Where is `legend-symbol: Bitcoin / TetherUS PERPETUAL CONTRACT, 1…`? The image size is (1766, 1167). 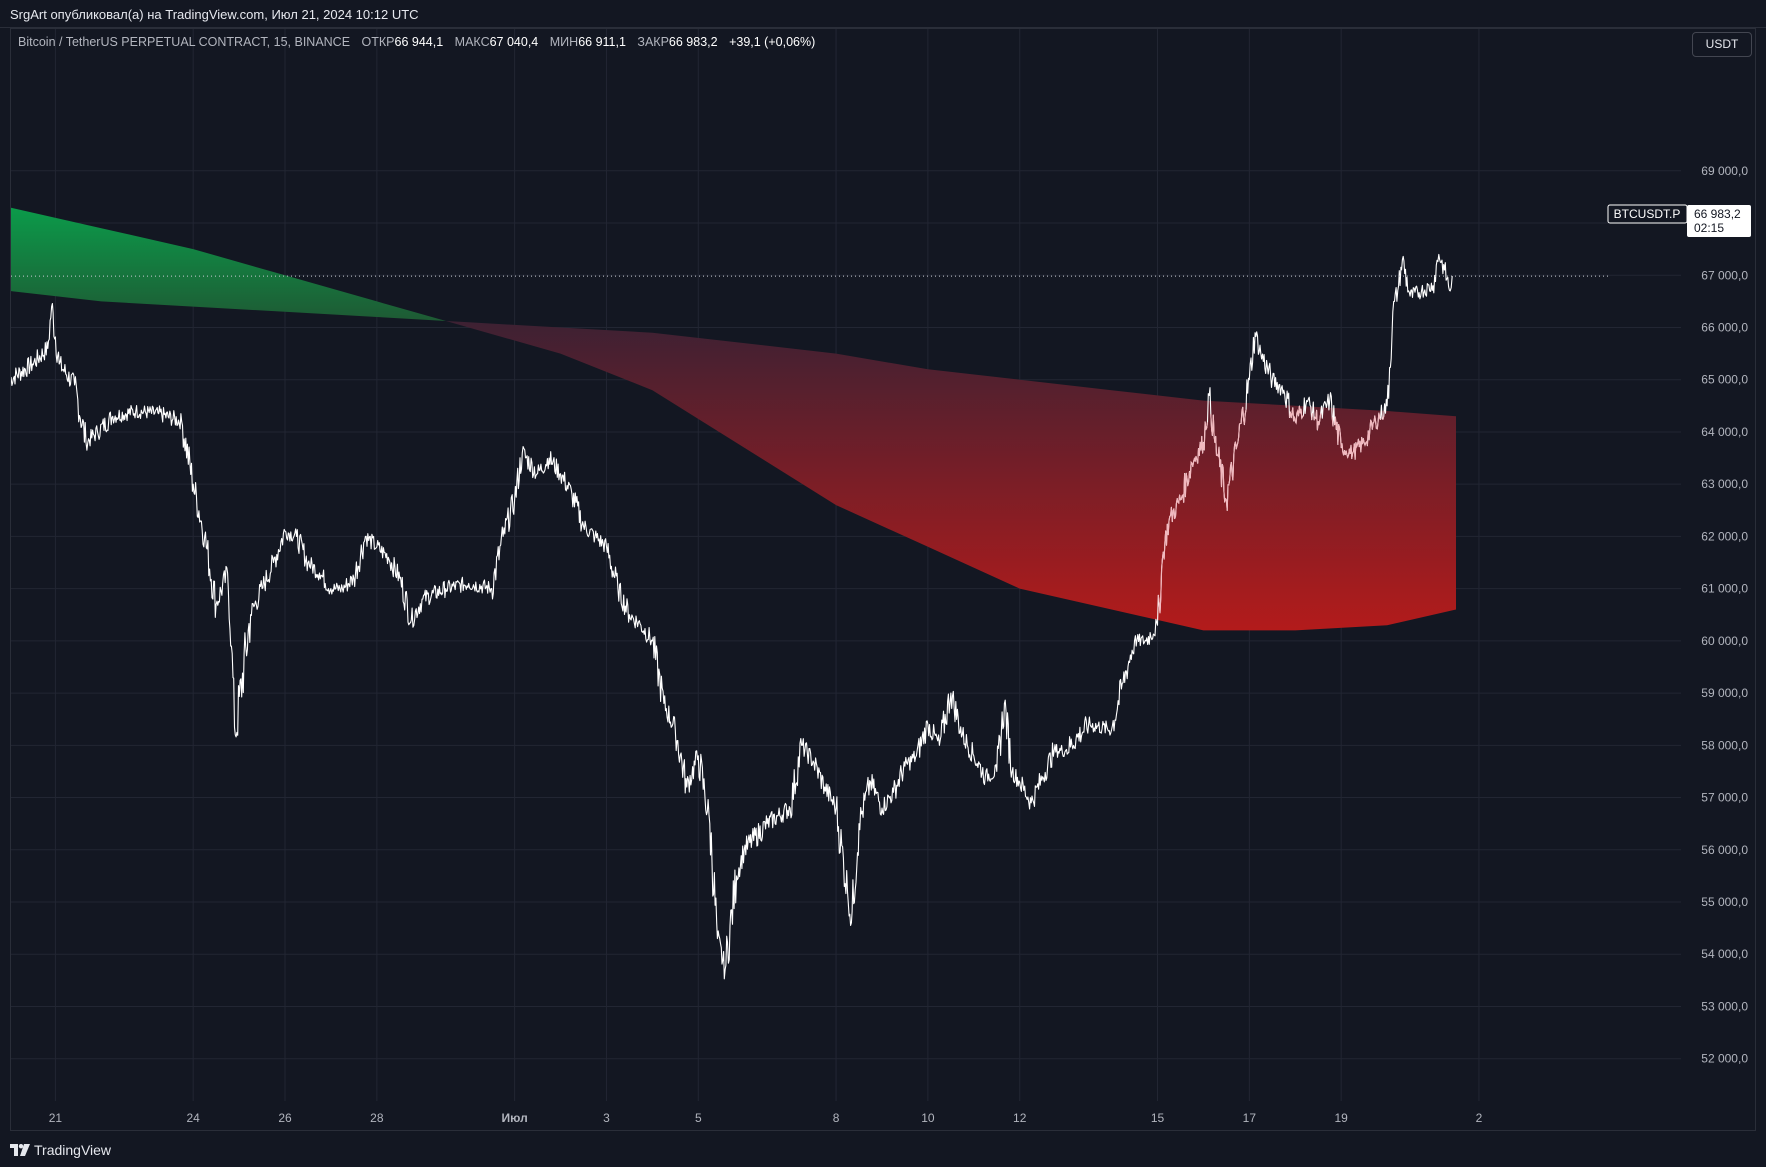
legend-symbol: Bitcoin / TetherUS PERPETUAL CONTRACT, 1… is located at coordinates (184, 42).